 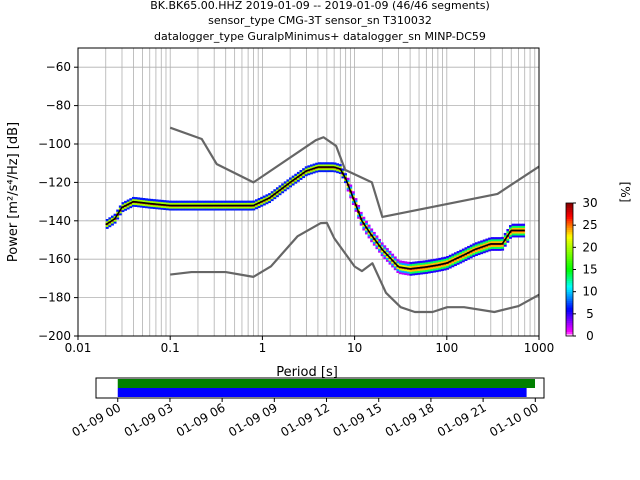 What do you see at coordinates (322, 392) in the screenshot?
I see `timeline-bar-blue` at bounding box center [322, 392].